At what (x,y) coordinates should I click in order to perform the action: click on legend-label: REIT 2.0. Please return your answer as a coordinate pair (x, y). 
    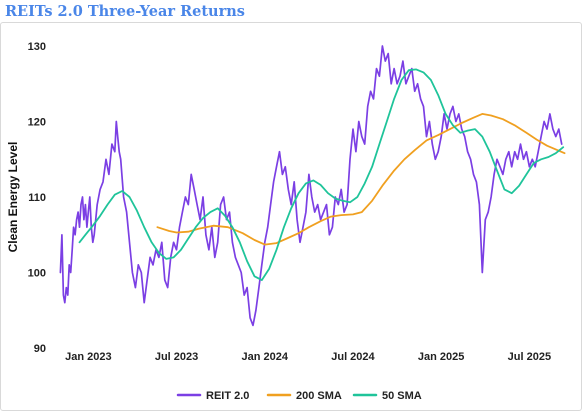
    Looking at the image, I should click on (227, 396).